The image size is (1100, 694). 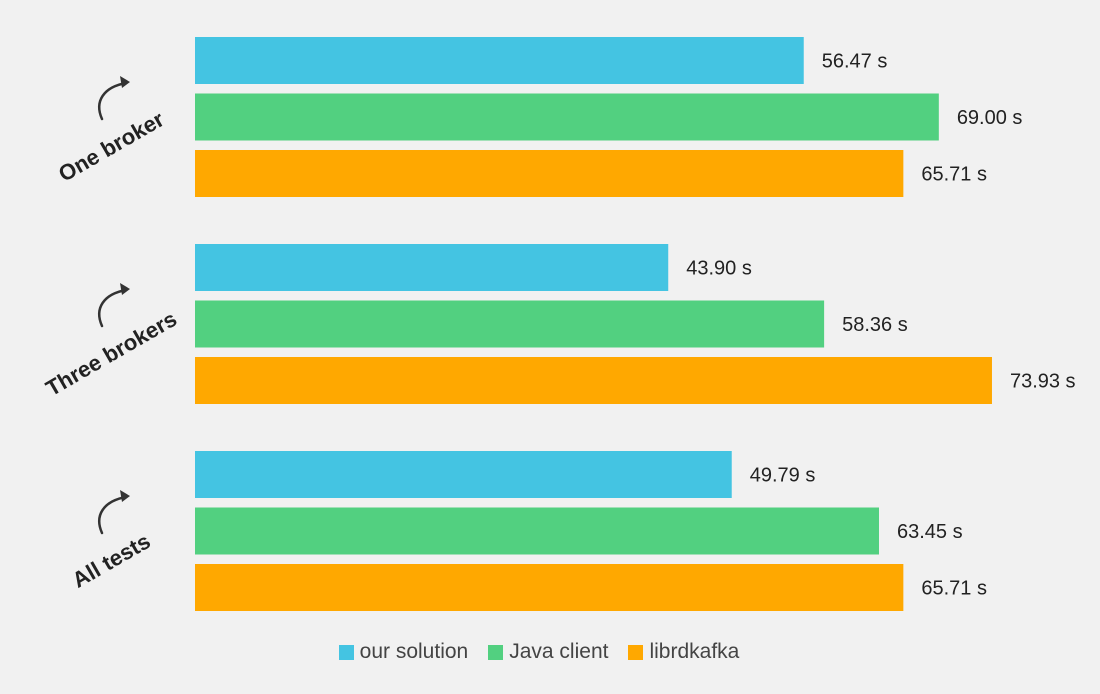 I want to click on legend-item-librdkafka: librdkafka, so click(x=683, y=652).